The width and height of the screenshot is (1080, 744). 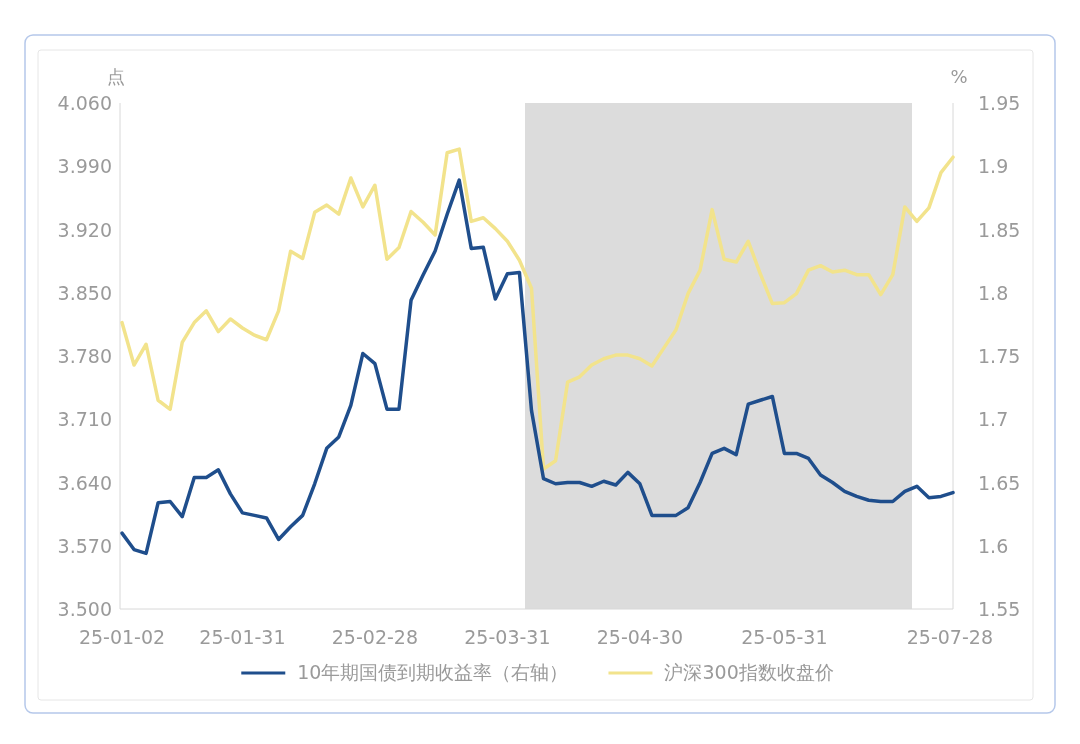 I want to click on y2-tick-label: 1.9, so click(x=993, y=166).